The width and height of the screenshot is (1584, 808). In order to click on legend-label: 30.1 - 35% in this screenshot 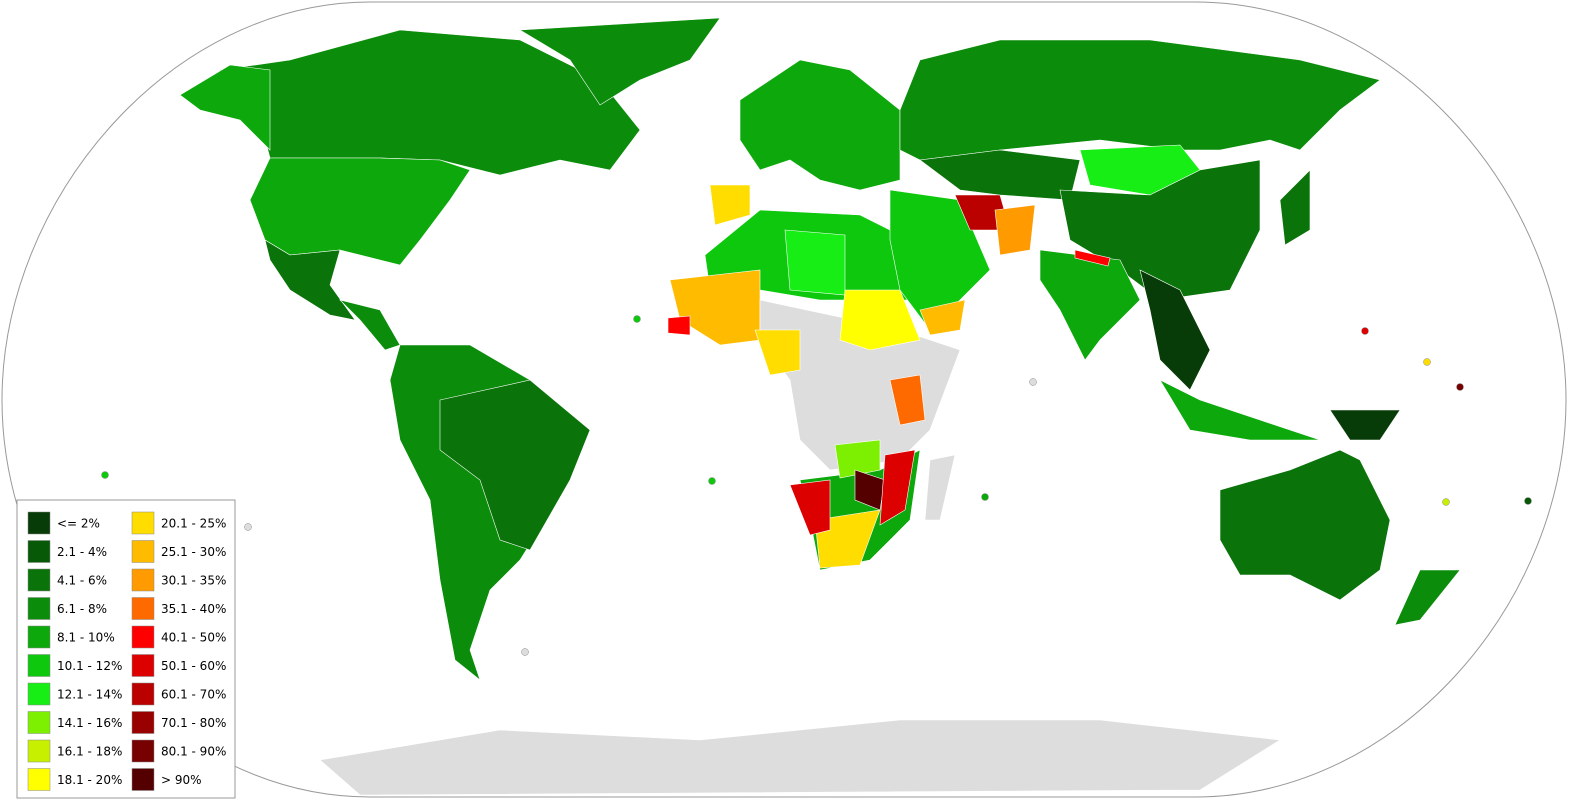, I will do `click(193, 581)`.